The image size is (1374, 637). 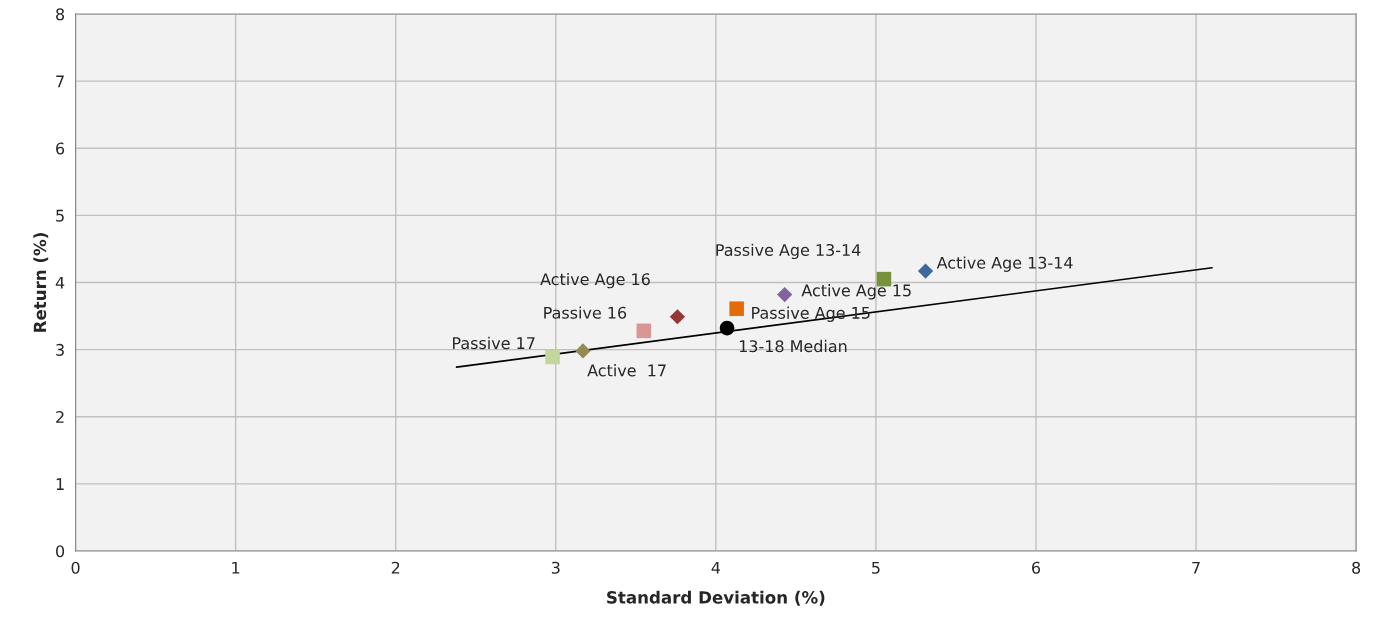 What do you see at coordinates (60, 349) in the screenshot?
I see `y-tick-label: 3` at bounding box center [60, 349].